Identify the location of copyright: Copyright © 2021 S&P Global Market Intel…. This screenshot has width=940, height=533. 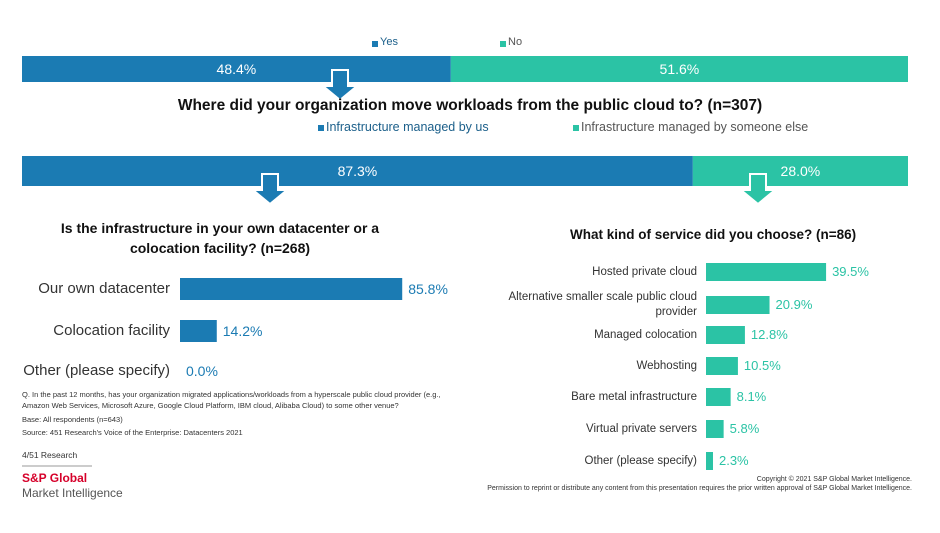
(834, 479).